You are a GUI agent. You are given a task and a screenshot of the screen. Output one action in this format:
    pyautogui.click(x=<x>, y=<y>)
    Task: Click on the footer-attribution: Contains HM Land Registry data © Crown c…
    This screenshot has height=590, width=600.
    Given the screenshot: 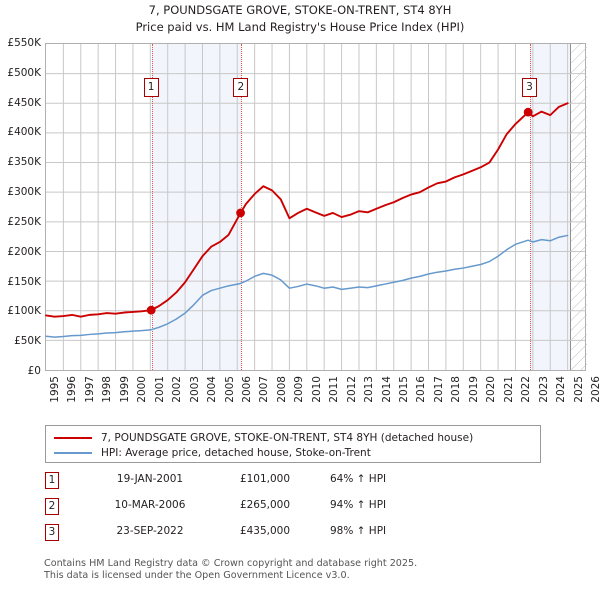 What is the action you would take?
    pyautogui.click(x=304, y=569)
    